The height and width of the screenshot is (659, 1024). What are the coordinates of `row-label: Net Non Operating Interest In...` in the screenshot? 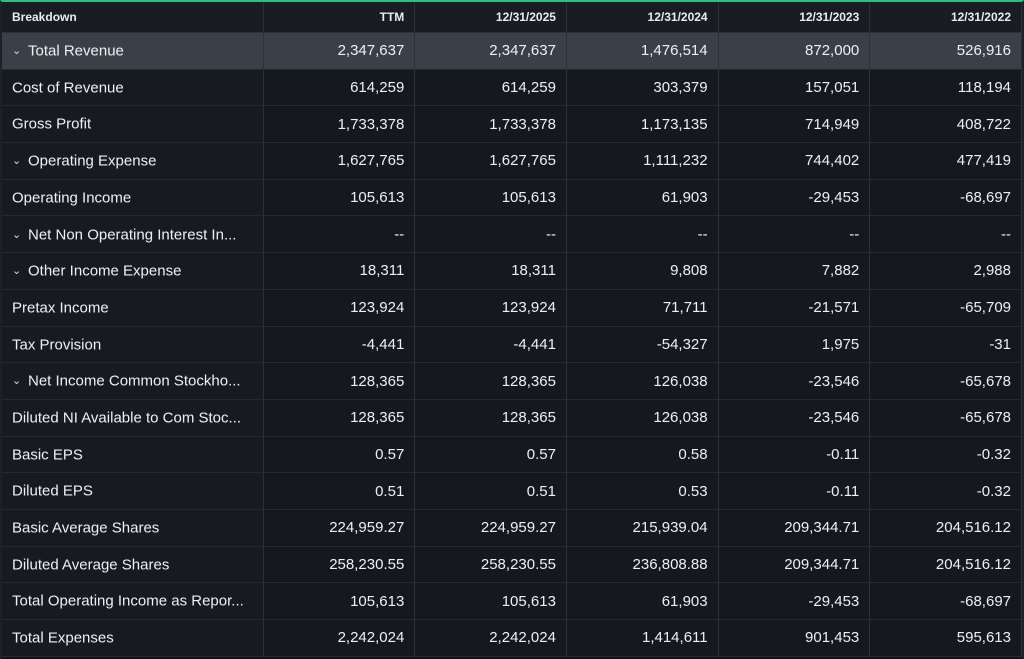 It's located at (132, 235).